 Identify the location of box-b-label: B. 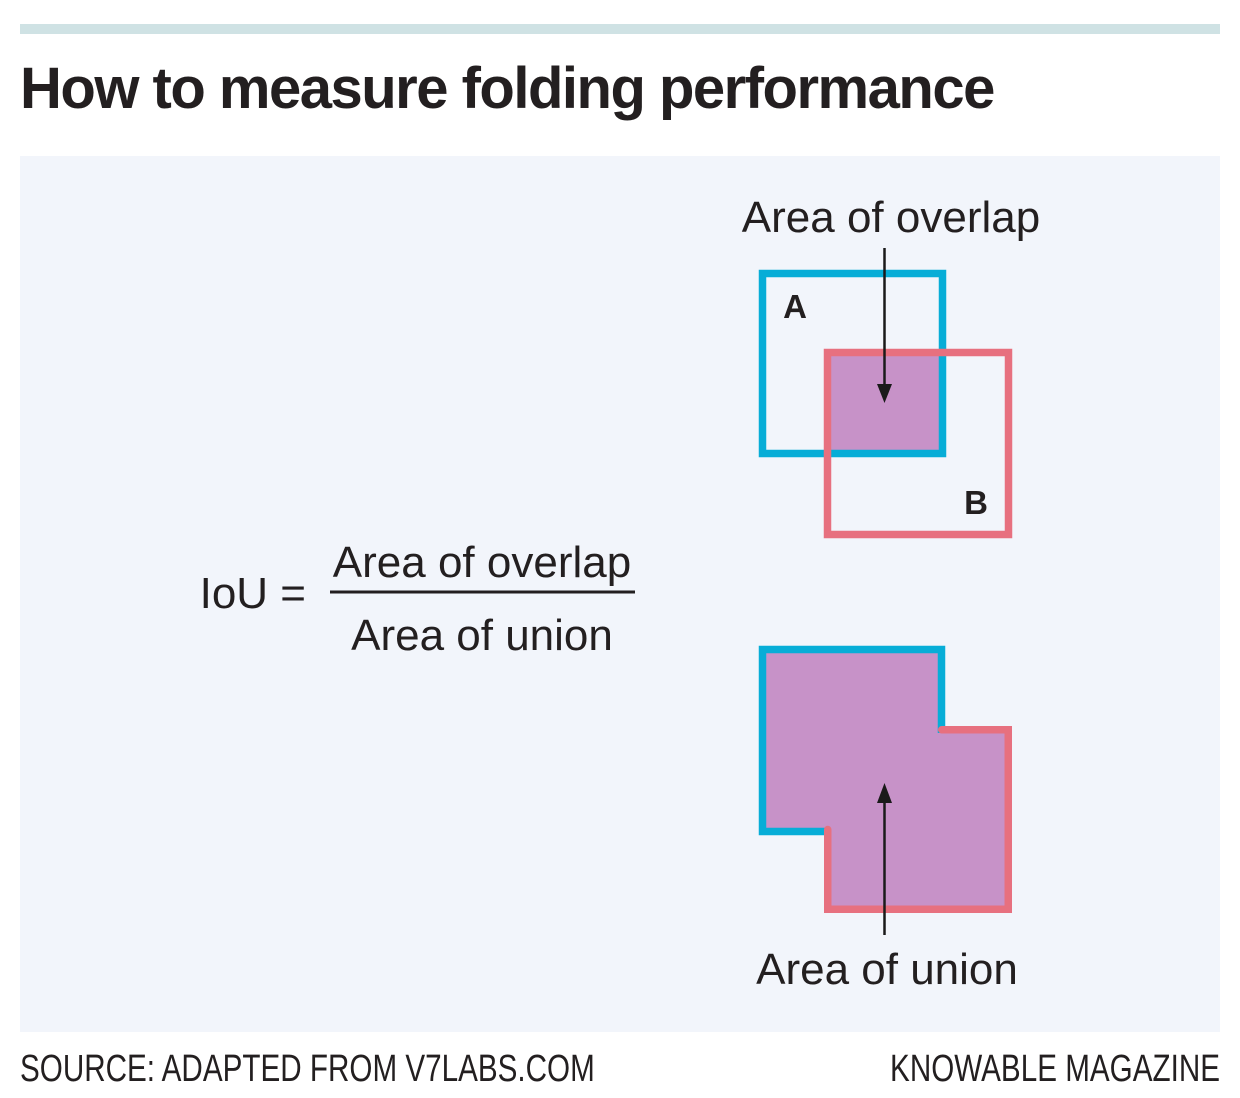
(976, 502).